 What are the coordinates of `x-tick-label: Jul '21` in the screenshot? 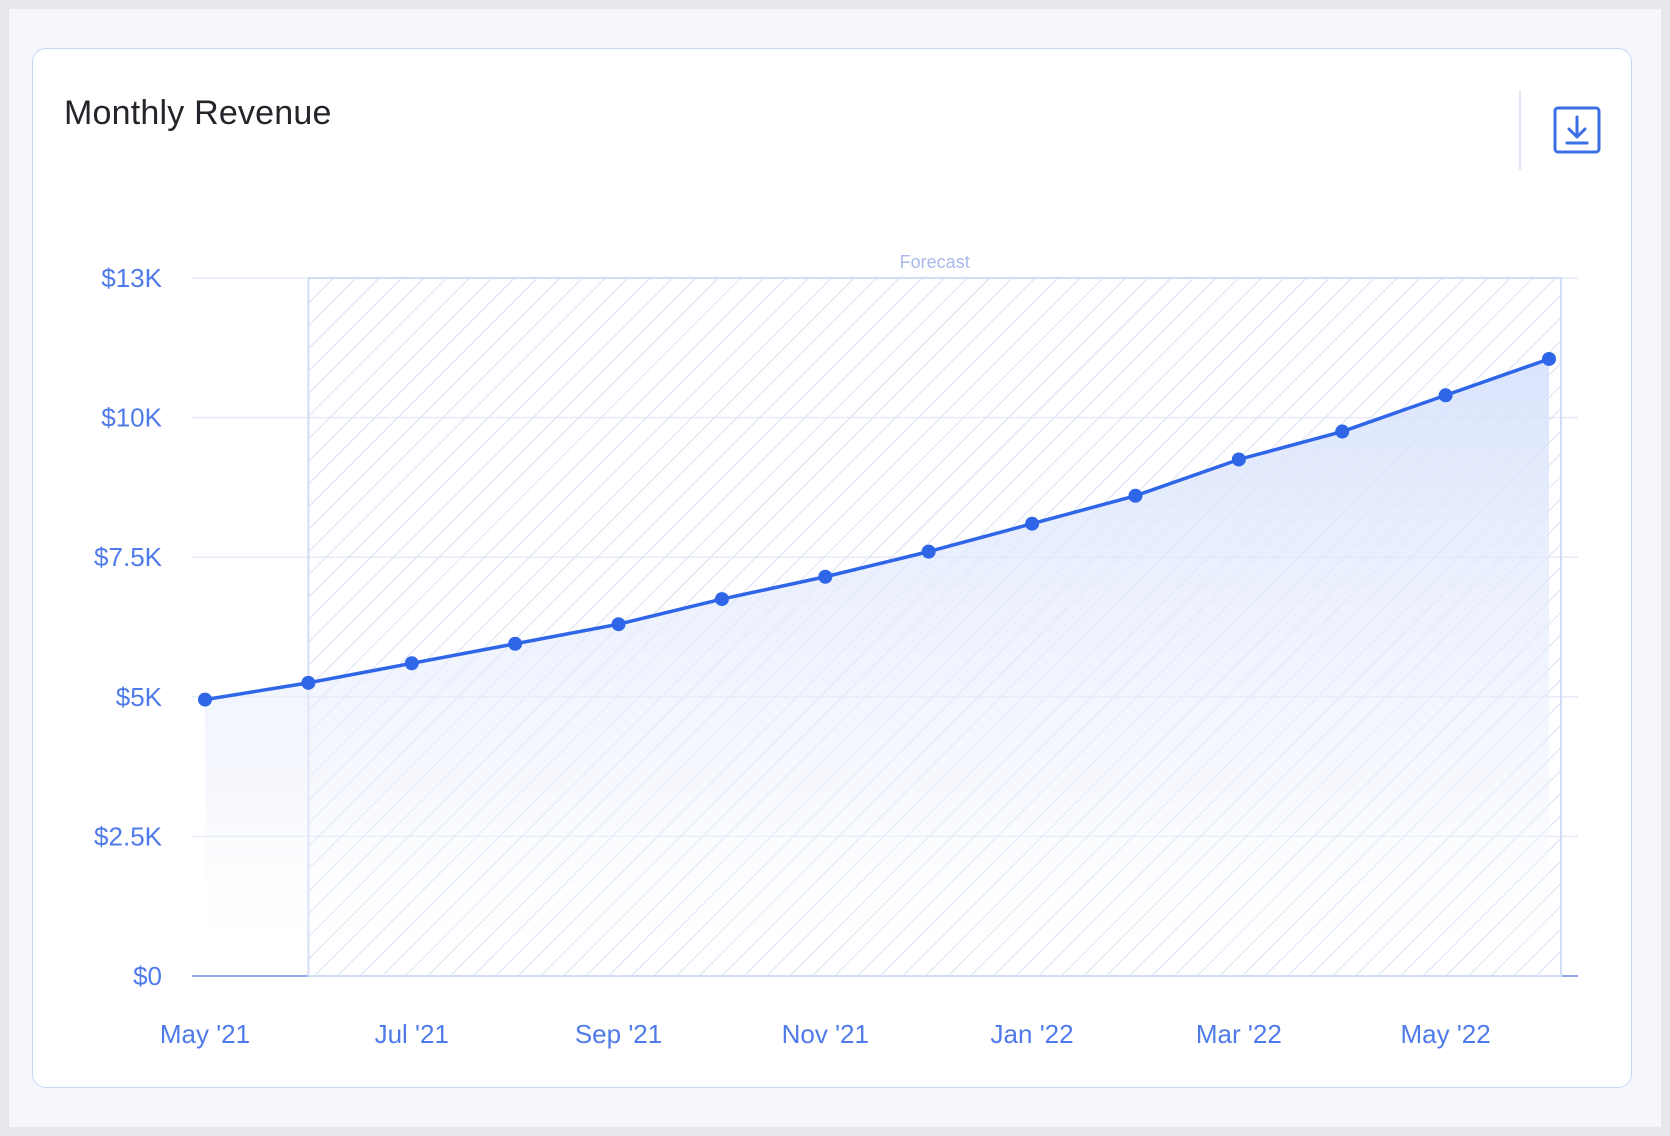 It's located at (412, 1034).